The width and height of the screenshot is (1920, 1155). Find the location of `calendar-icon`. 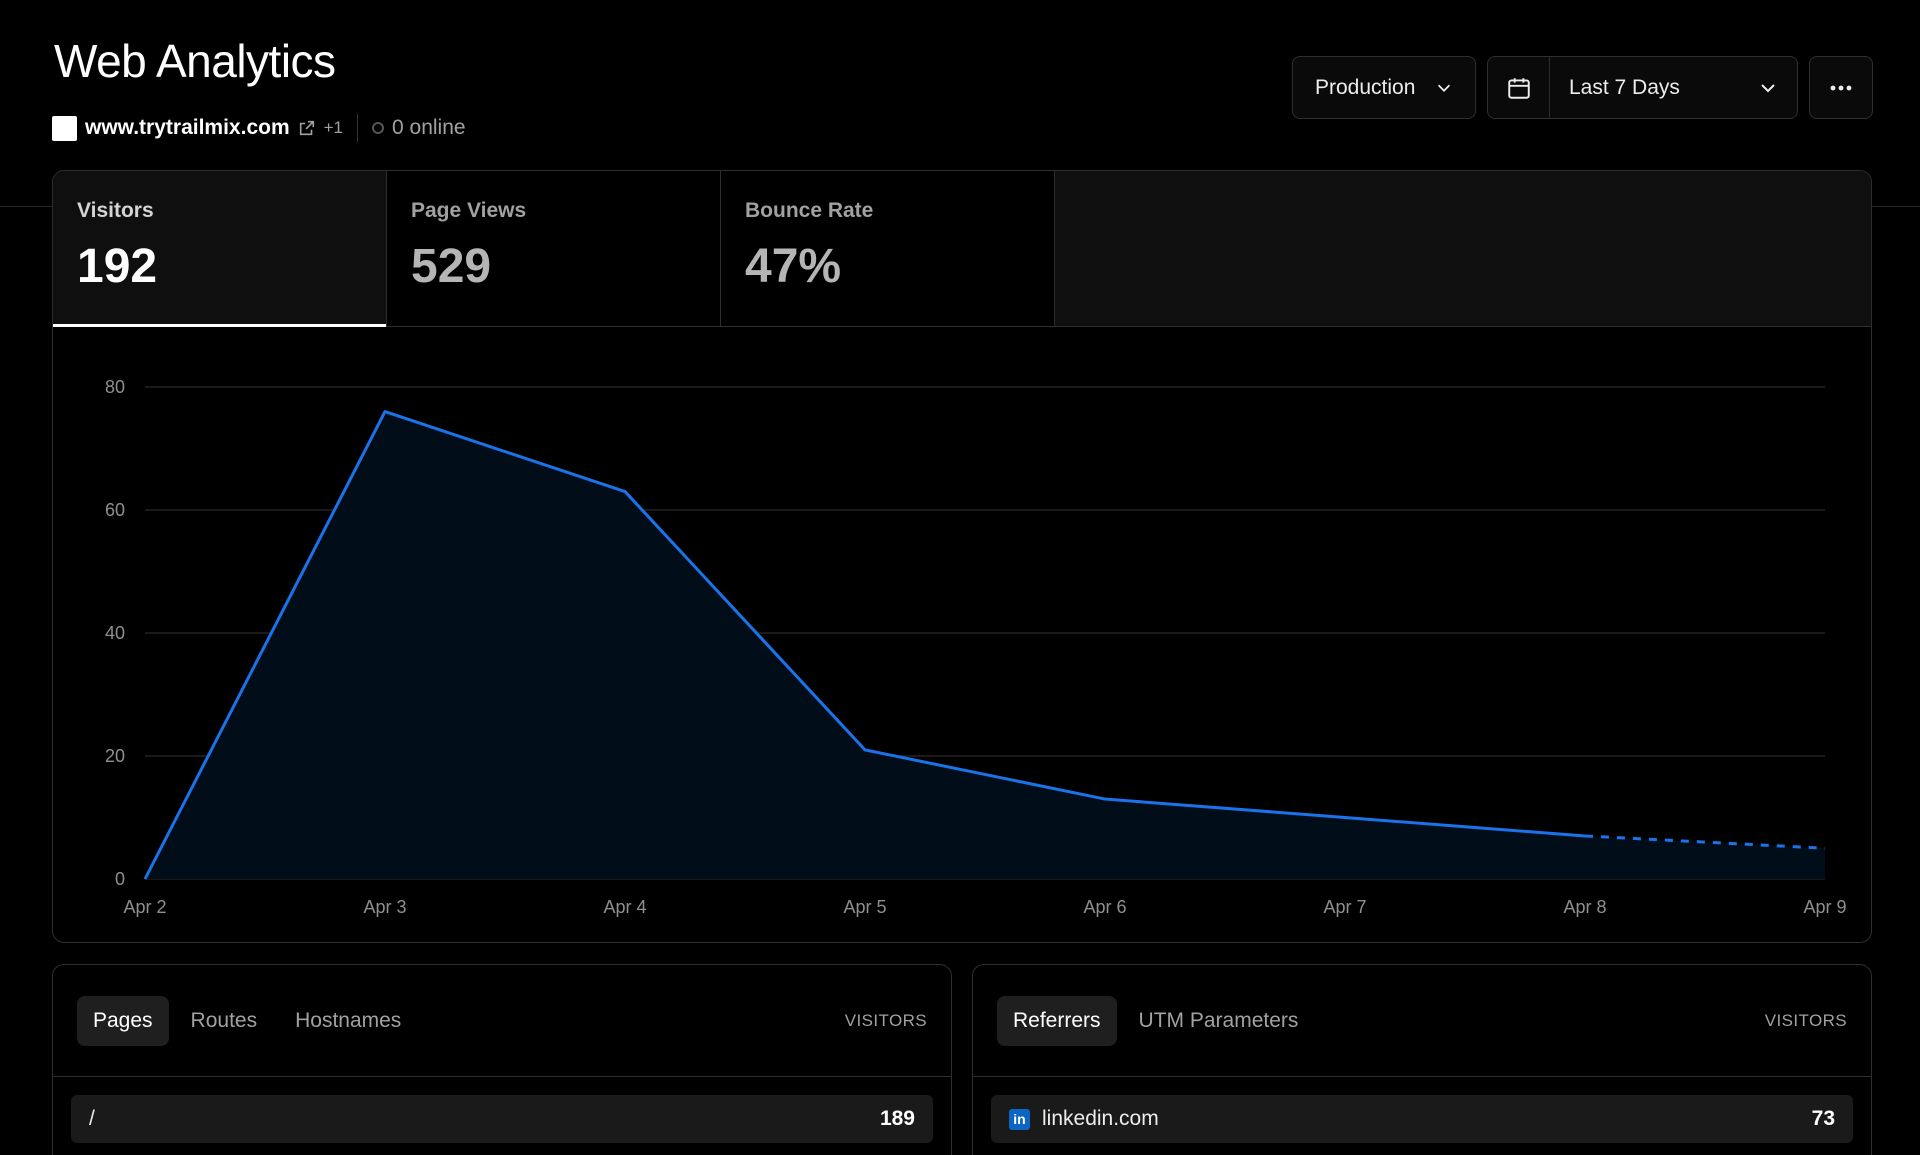

calendar-icon is located at coordinates (1518, 88).